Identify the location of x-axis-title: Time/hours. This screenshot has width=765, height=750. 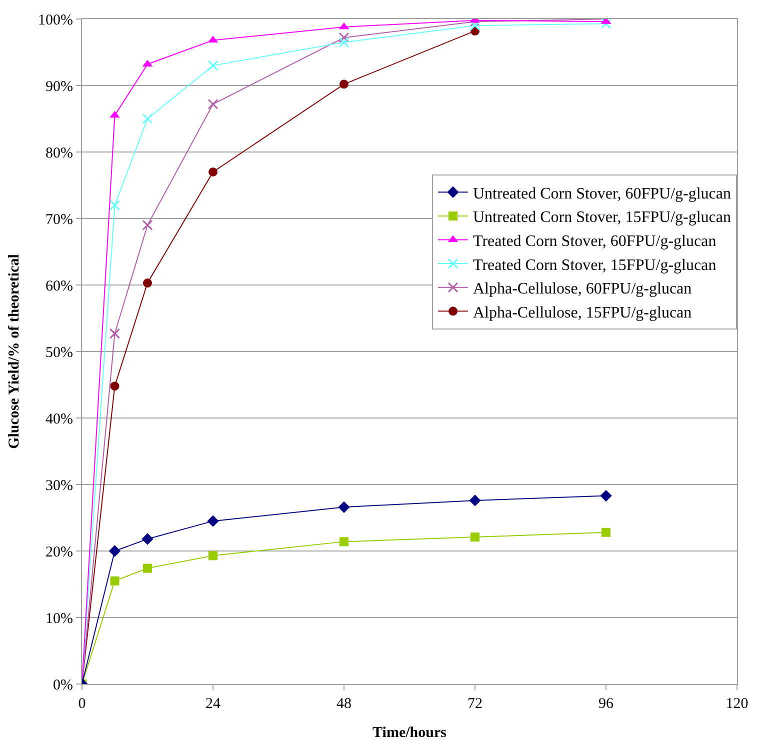
(409, 733).